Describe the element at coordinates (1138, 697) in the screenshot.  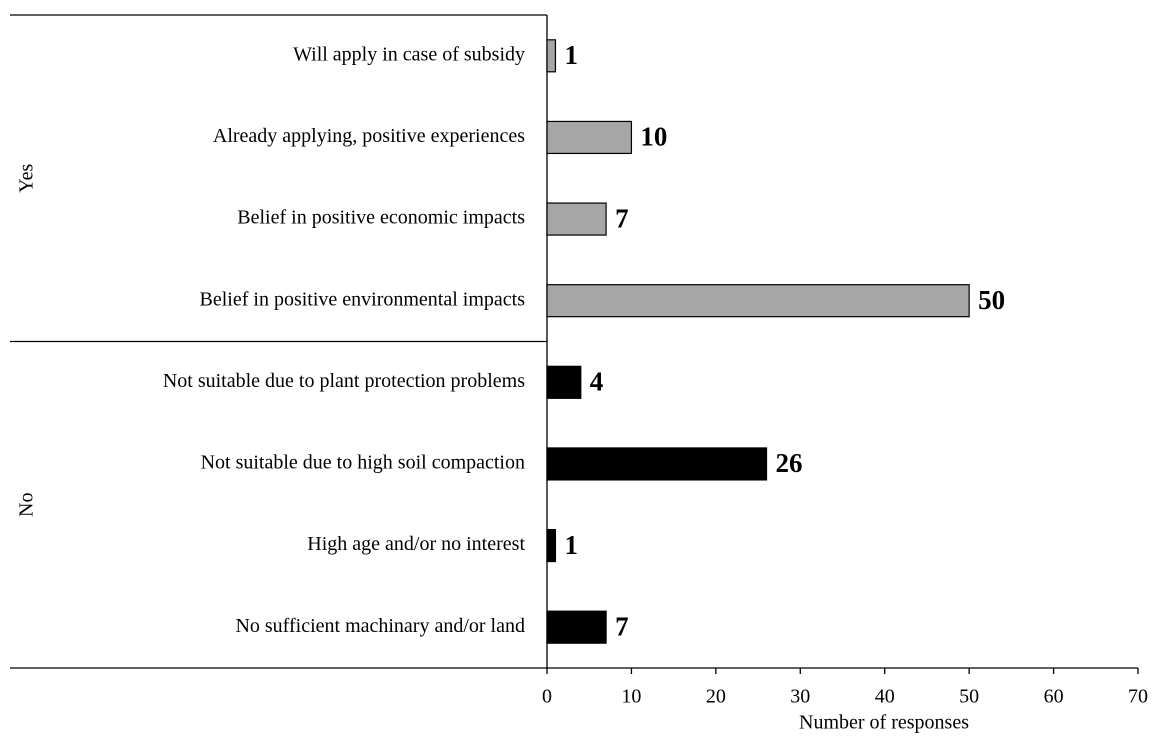
I see `x-tick-label: 70` at that location.